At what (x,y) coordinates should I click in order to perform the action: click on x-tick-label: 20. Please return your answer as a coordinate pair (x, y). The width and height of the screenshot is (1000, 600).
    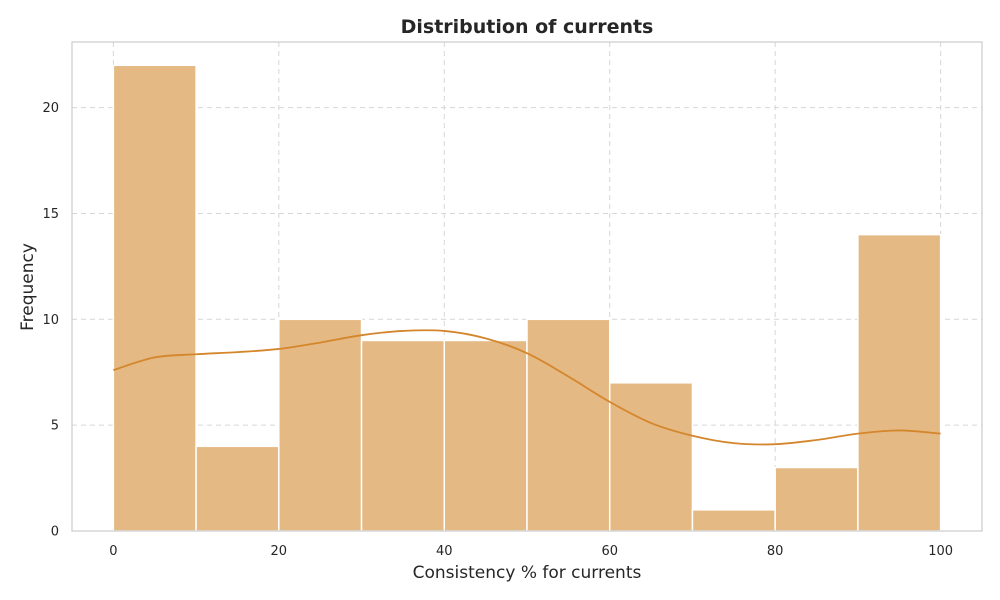
    Looking at the image, I should click on (279, 551).